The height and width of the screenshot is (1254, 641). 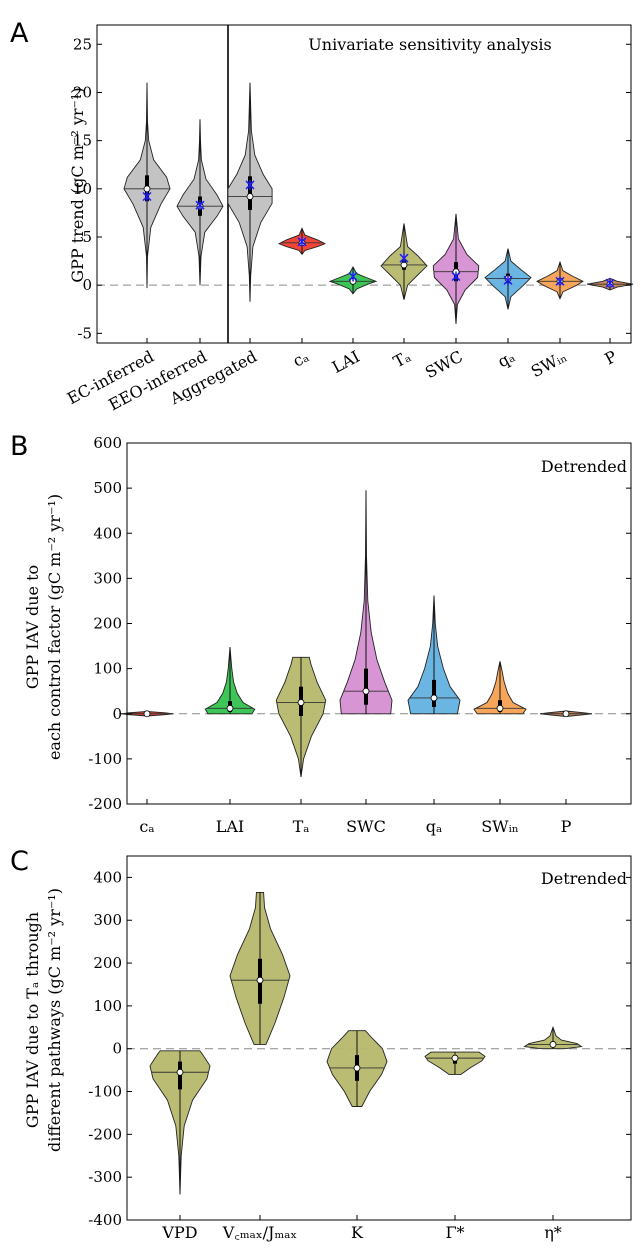 I want to click on panel-b-x-tick-label-2: Tₐ, so click(x=301, y=826).